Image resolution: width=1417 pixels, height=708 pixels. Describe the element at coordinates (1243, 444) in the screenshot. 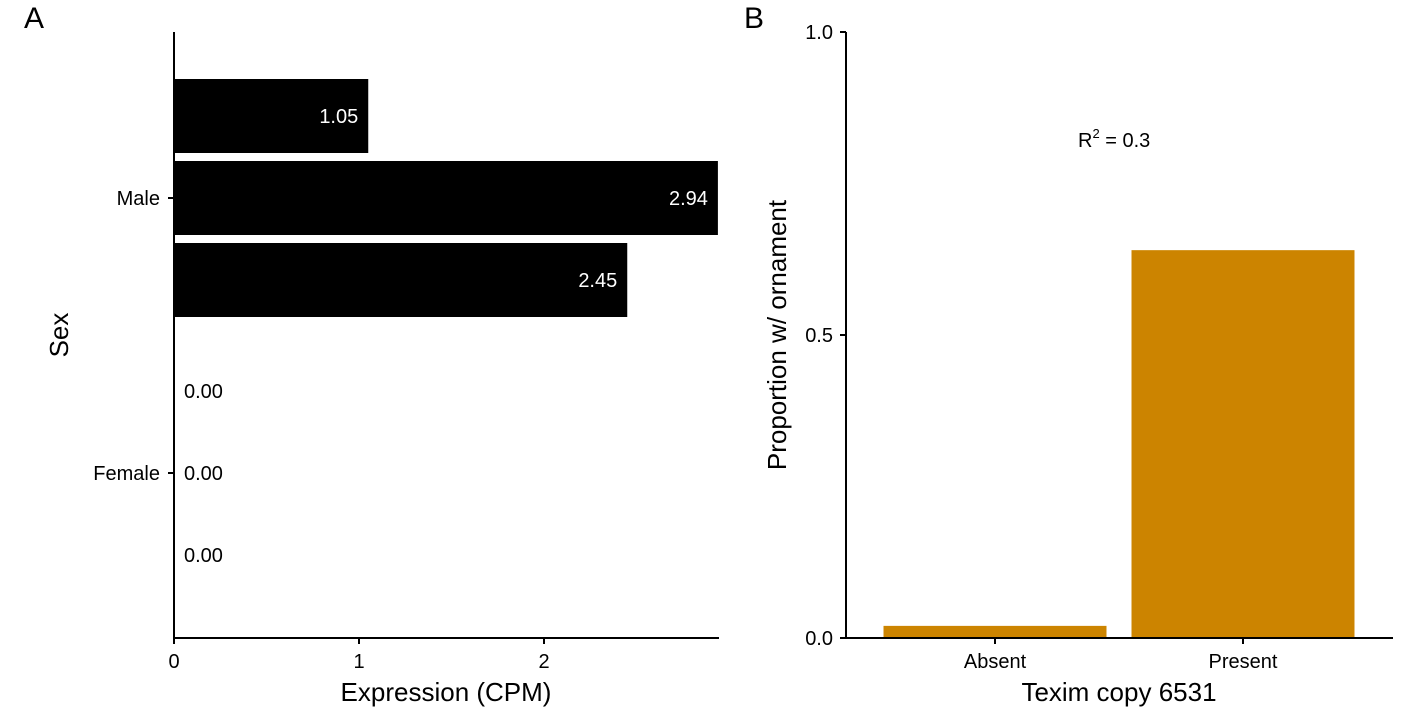

I see `panel-b-bar-present` at that location.